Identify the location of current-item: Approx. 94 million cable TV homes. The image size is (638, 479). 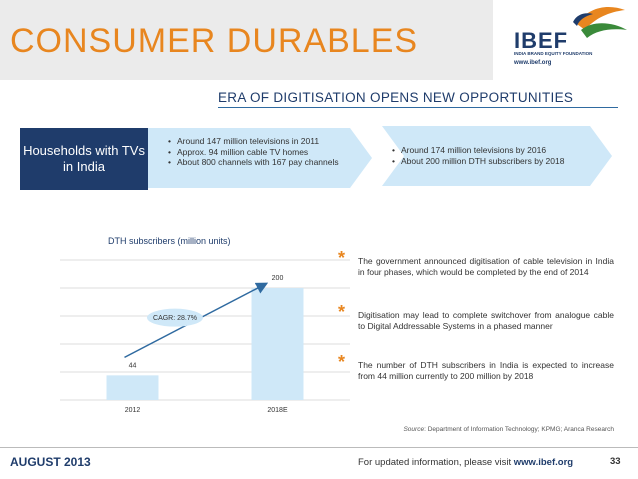
(263, 152).